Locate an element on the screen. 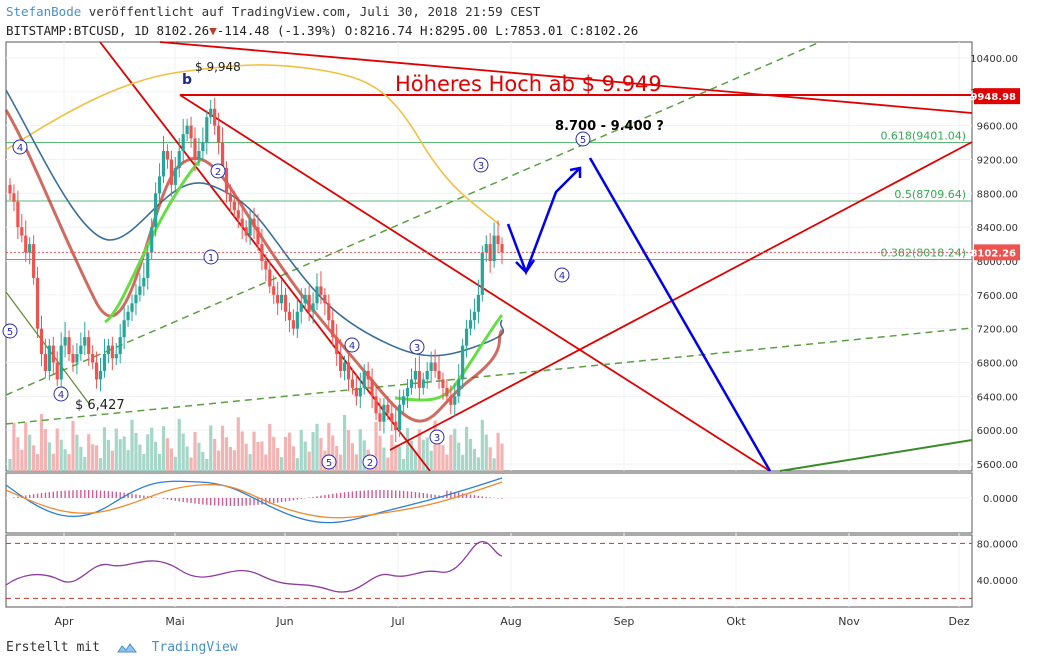 The image size is (1037, 665). symbol-label: BITSTAMP:BTCUSD, 1D is located at coordinates (77, 30).